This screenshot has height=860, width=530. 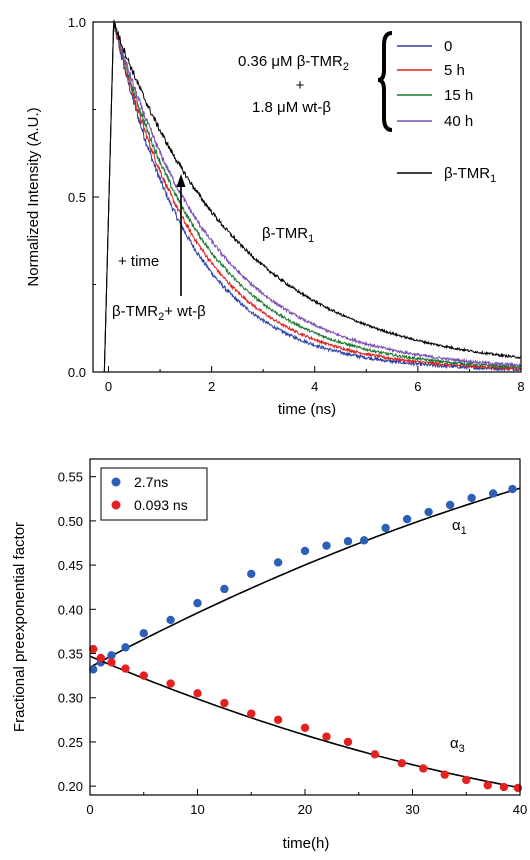 I want to click on preexponential-x-tick-label: 40, so click(x=520, y=809).